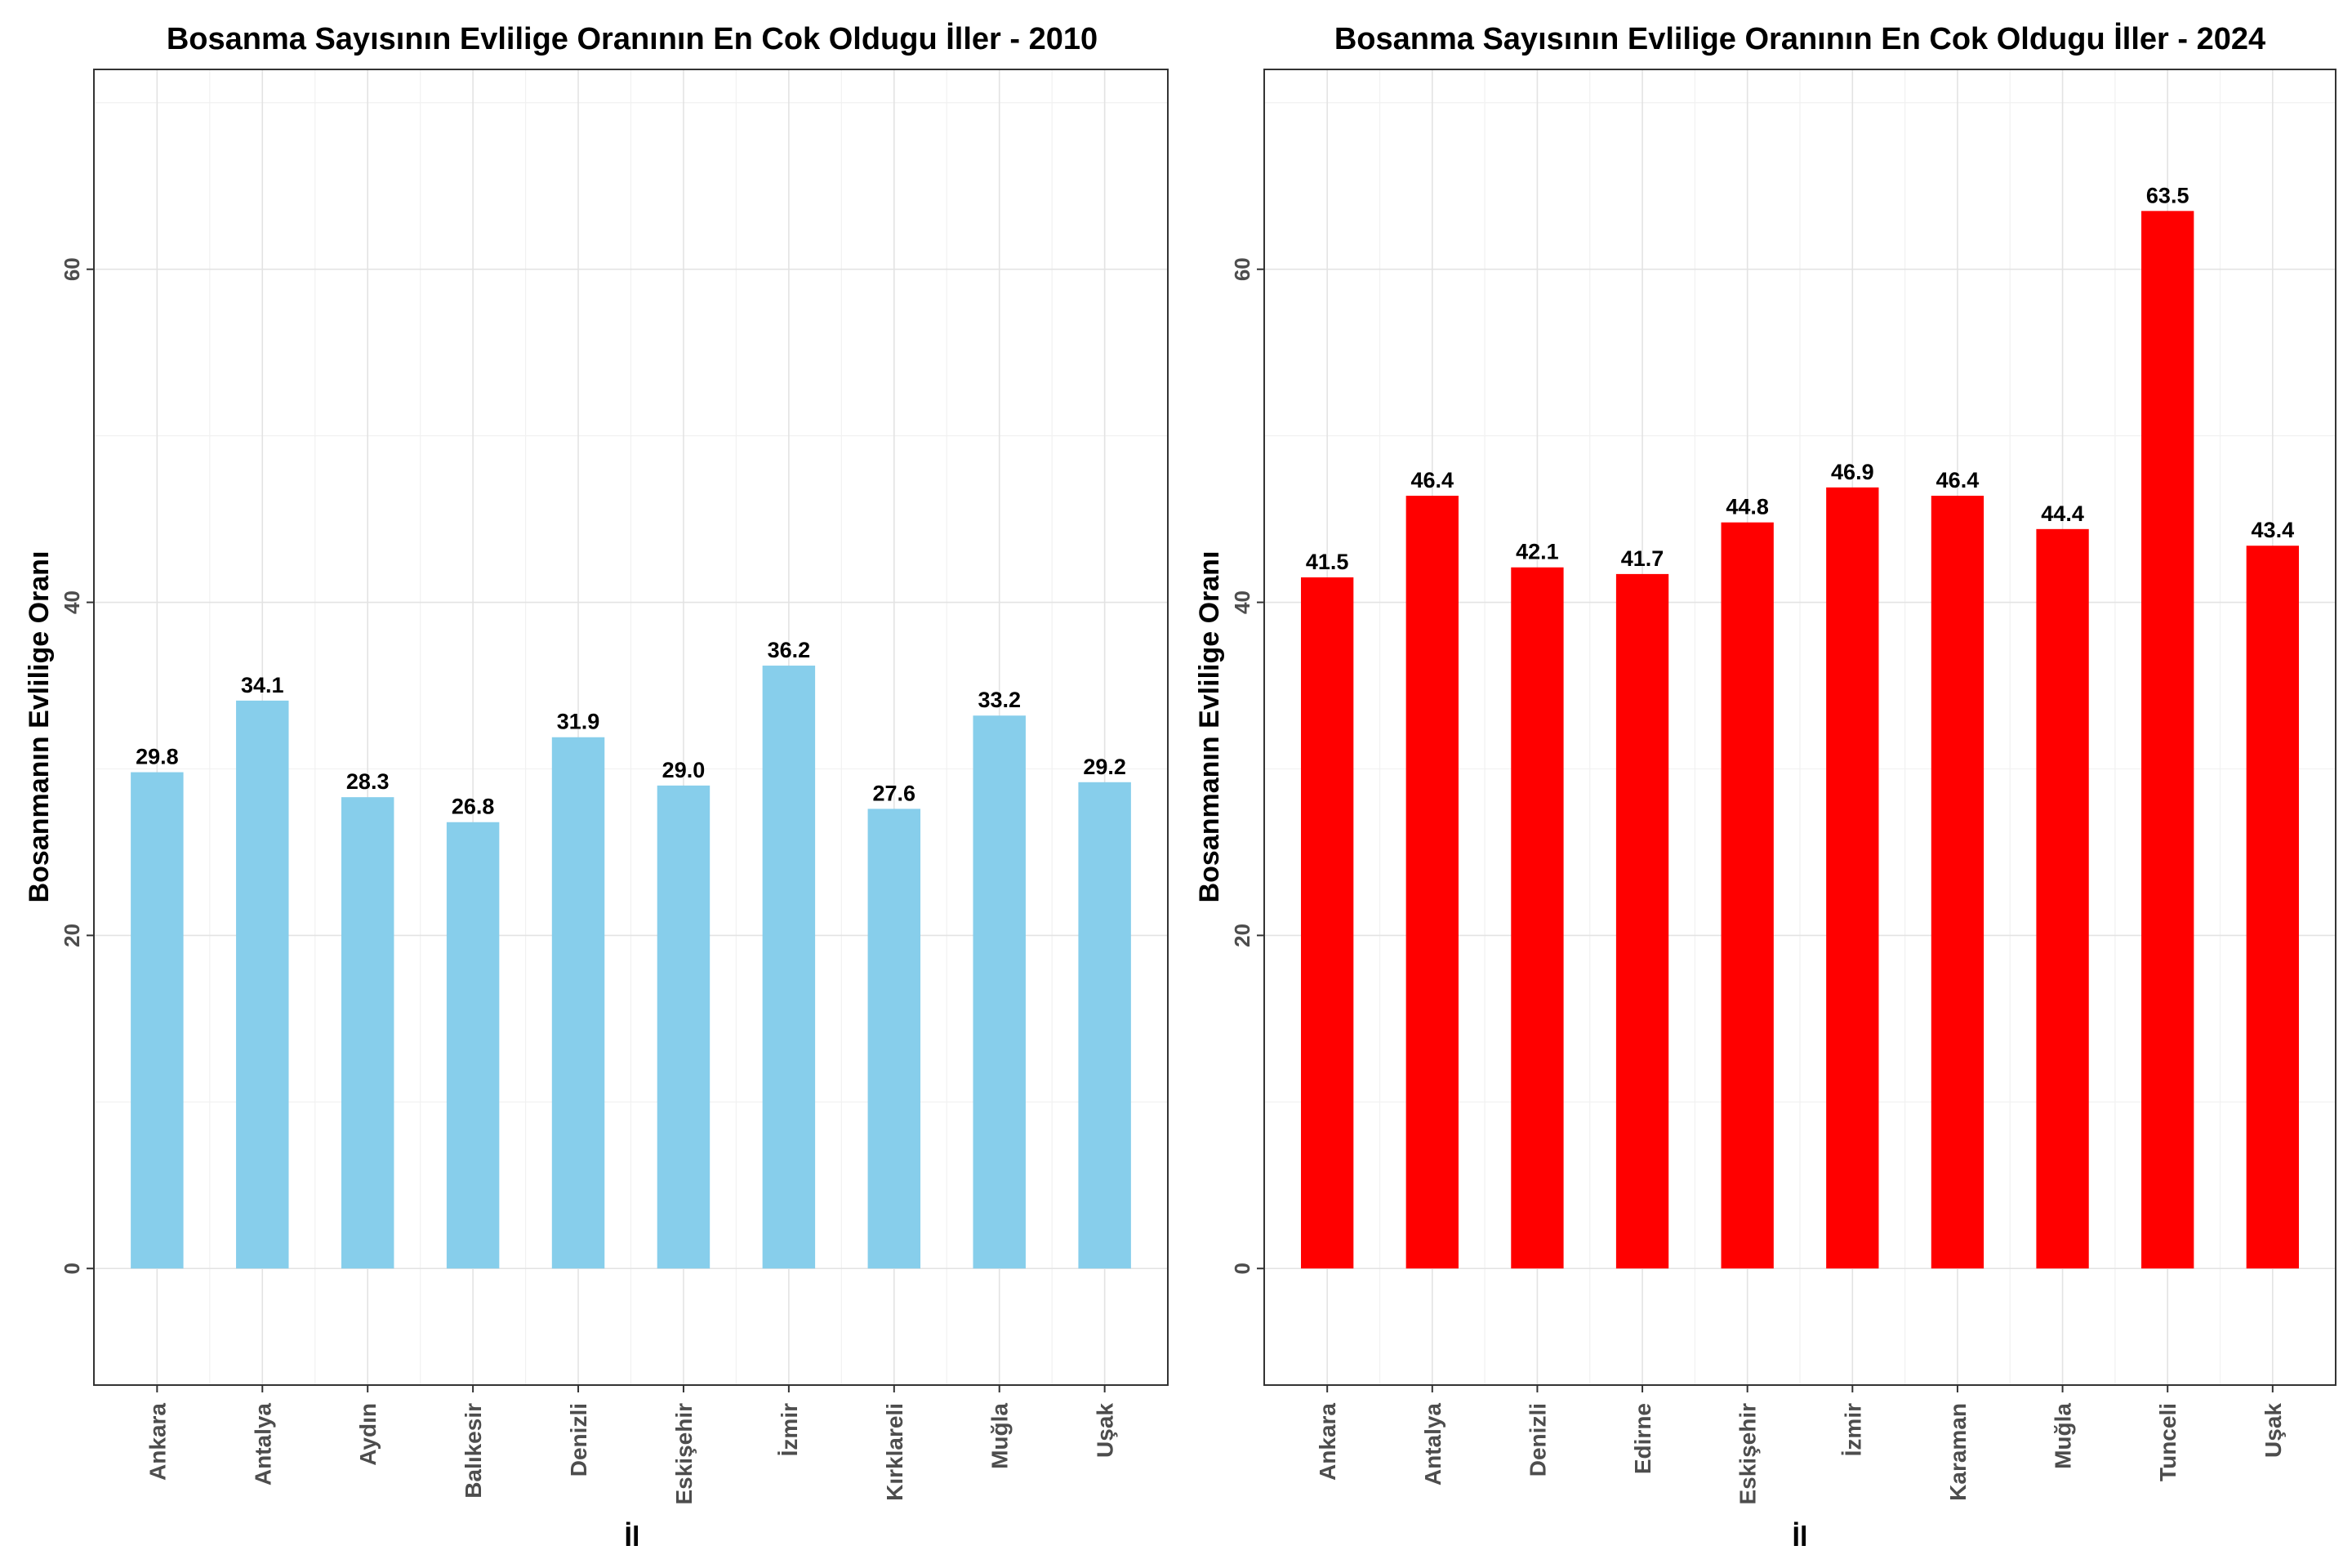 Image resolution: width=2352 pixels, height=1568 pixels. What do you see at coordinates (1642, 1438) in the screenshot?
I see `x-tick-label: Edirne` at bounding box center [1642, 1438].